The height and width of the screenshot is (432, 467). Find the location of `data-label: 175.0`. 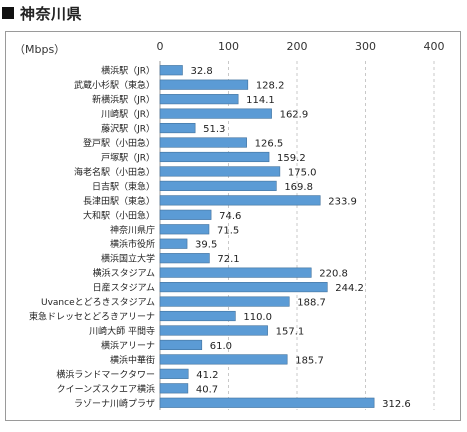

data-label: 175.0 is located at coordinates (302, 172).